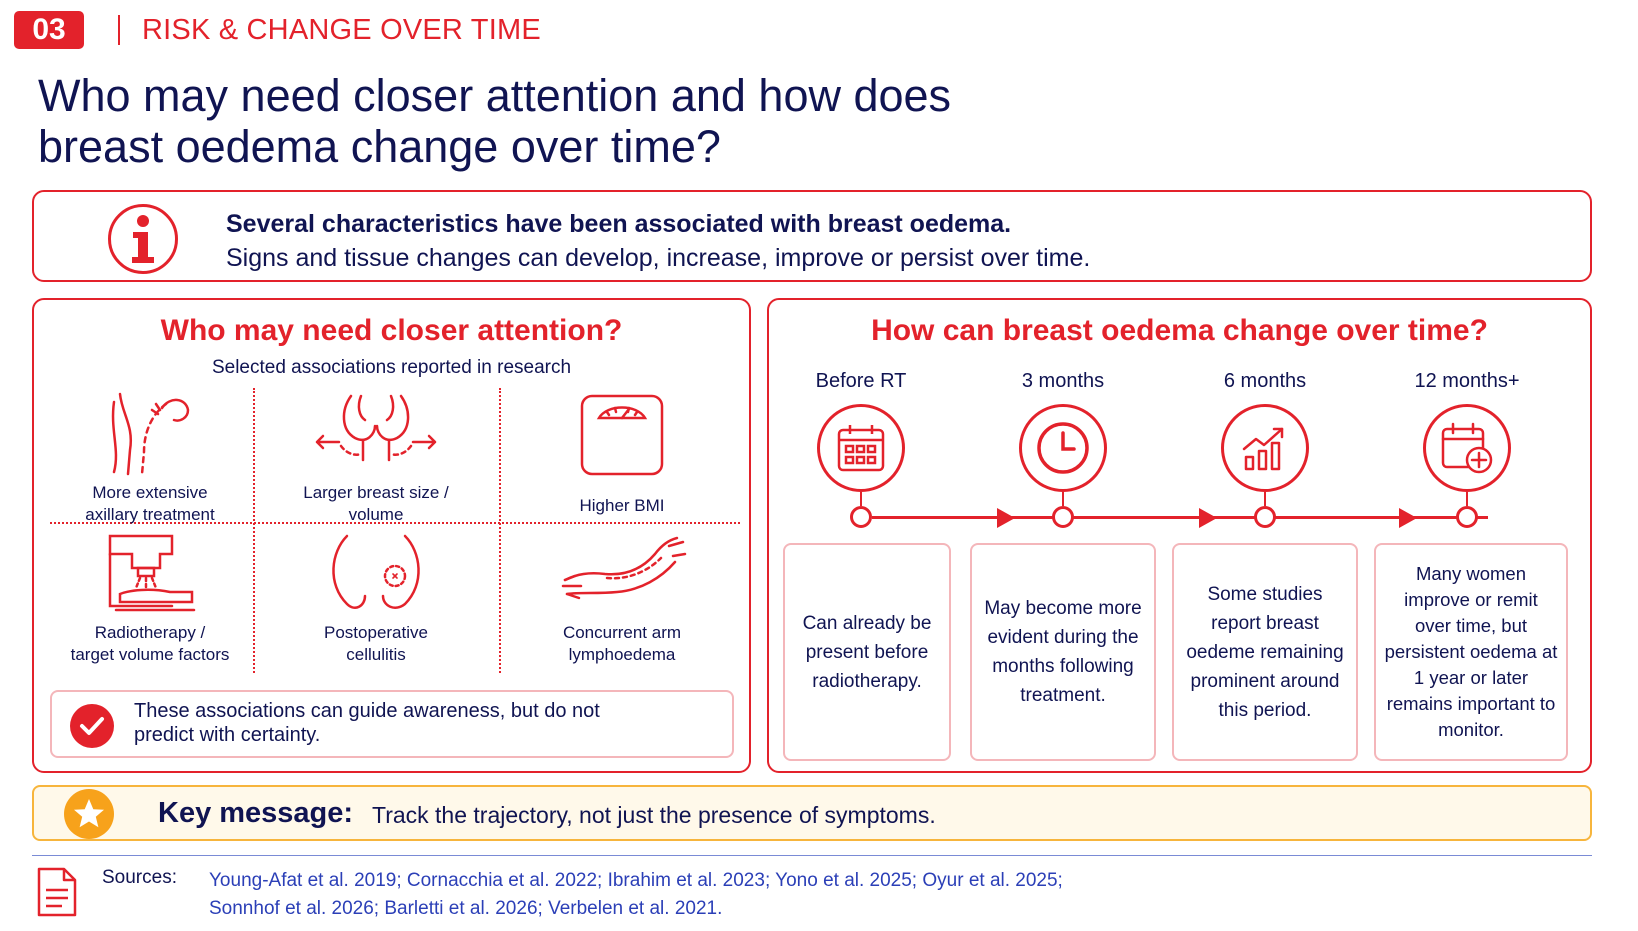 The image size is (1638, 931). I want to click on risk-factor-item: Larger breast size / volume, so click(376, 459).